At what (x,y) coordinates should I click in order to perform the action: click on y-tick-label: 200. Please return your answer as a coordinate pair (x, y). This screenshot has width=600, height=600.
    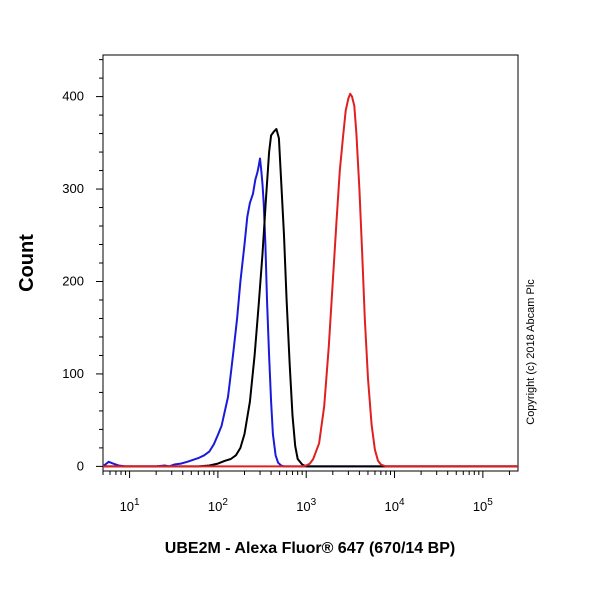
    Looking at the image, I should click on (73, 280).